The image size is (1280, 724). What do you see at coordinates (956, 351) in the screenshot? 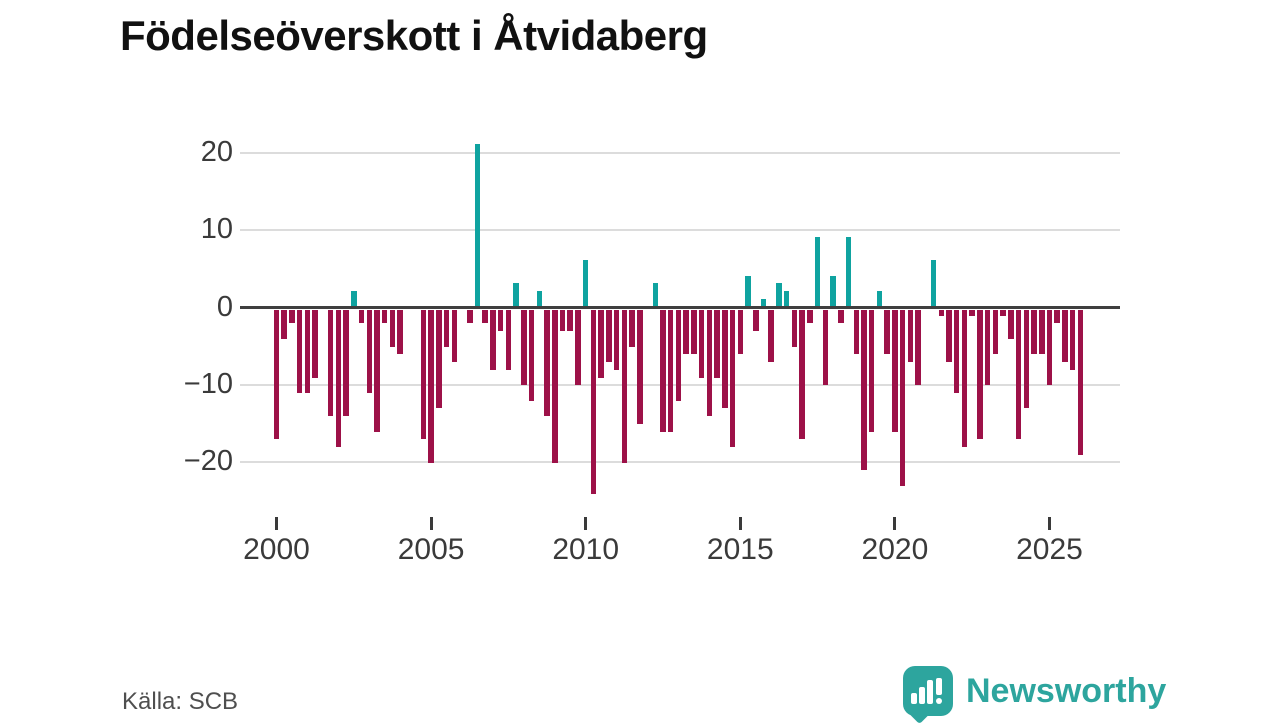
I see `bar-2022-q1` at bounding box center [956, 351].